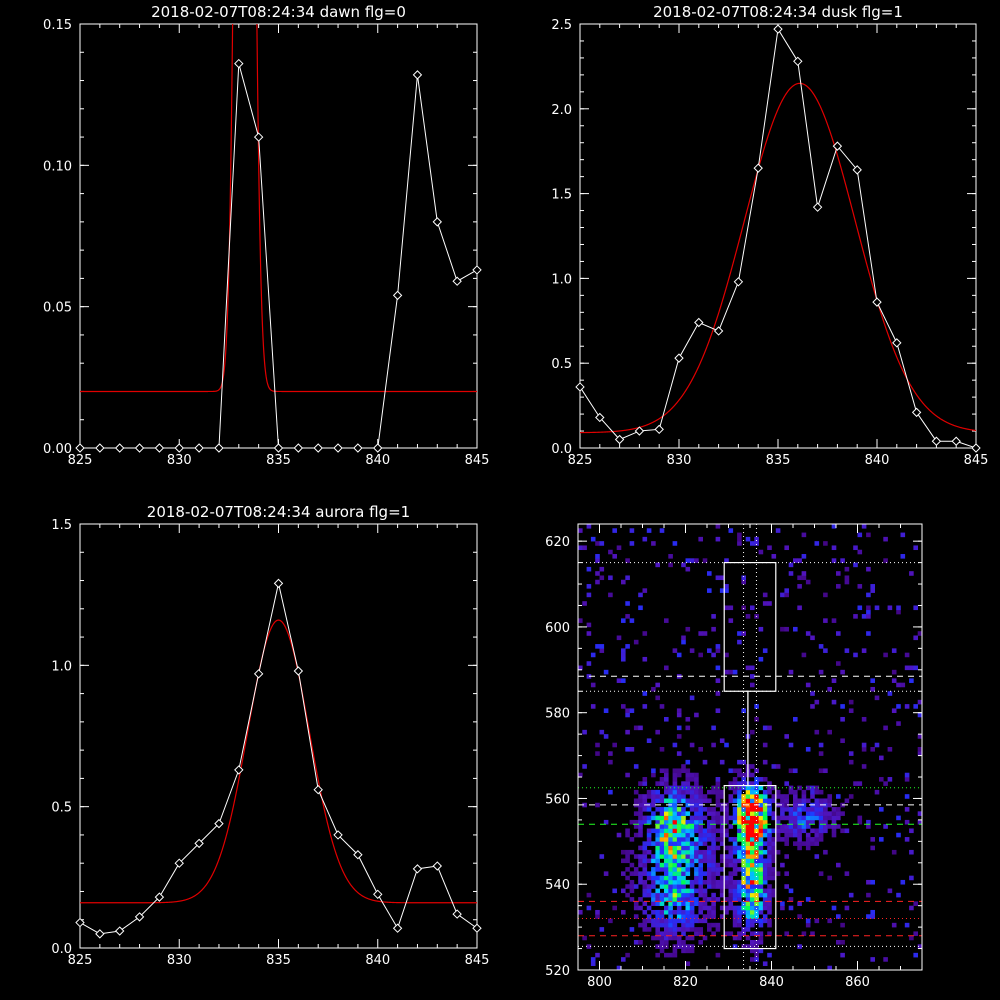 This screenshot has width=1000, height=1000. Describe the element at coordinates (599, 982) in the screenshot. I see `x-tick-label: 800` at that location.